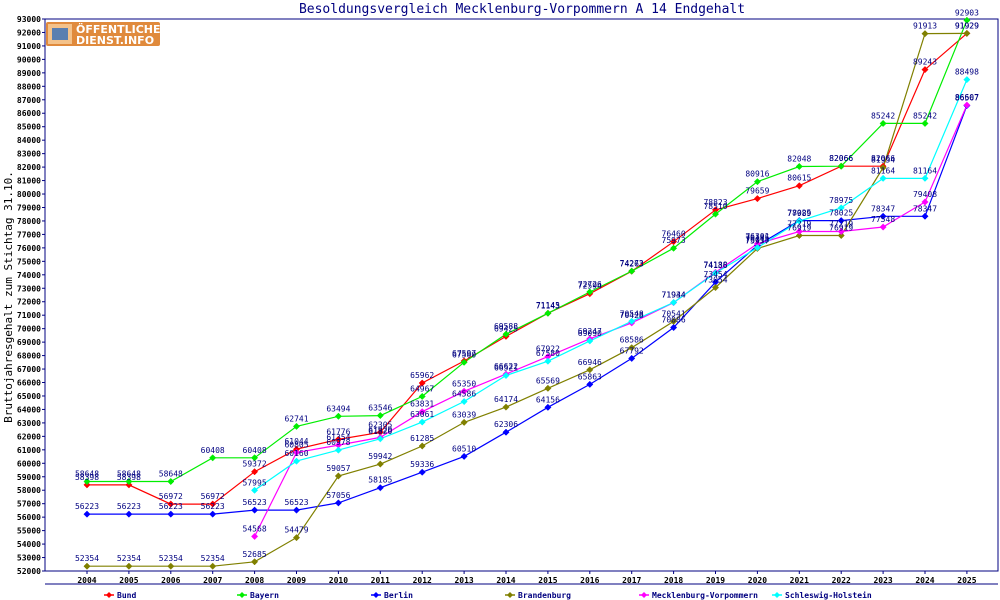 The width and height of the screenshot is (1000, 600). I want to click on data-label-mecklenburg-vorpommern: 61354, so click(338, 437).